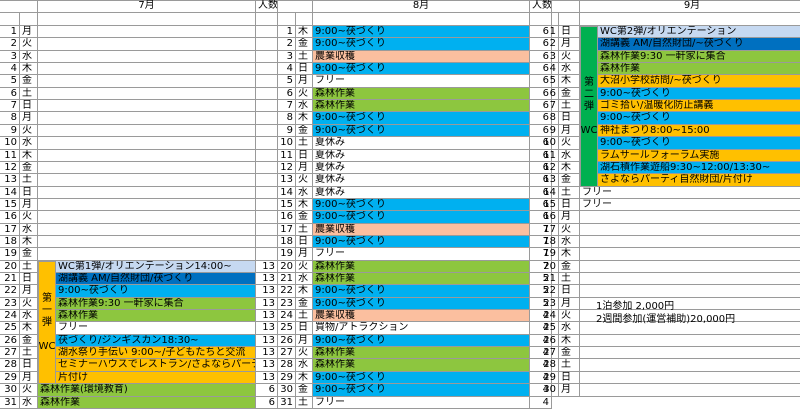 This screenshot has width=800, height=413. I want to click on day-number: 1, so click(285, 32).